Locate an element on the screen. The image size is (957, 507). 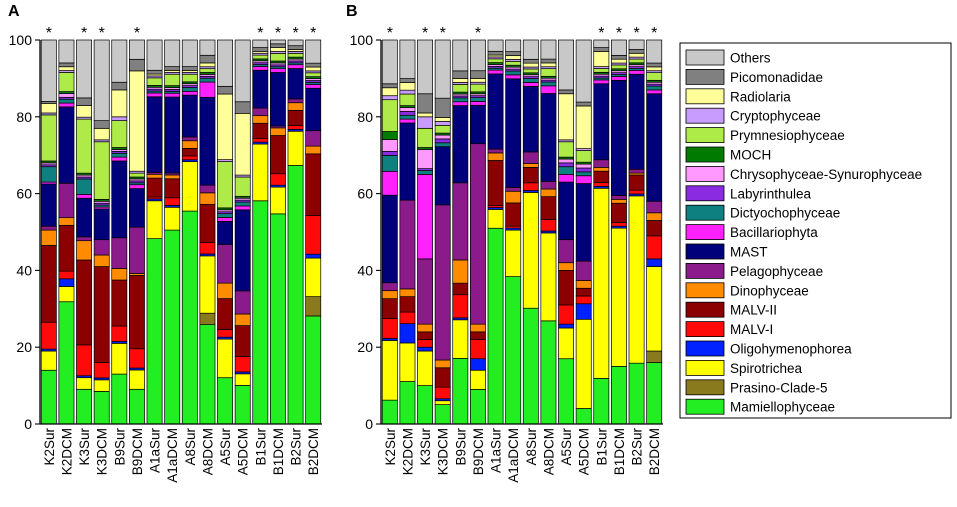
legend-label: Radiolaria is located at coordinates (760, 96).